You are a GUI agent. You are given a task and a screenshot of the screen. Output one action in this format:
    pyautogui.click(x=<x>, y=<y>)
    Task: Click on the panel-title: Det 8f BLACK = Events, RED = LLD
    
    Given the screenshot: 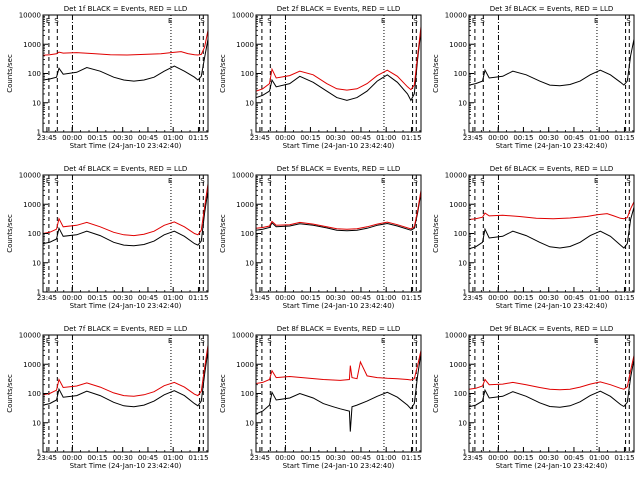 What is the action you would take?
    pyautogui.click(x=338, y=329)
    